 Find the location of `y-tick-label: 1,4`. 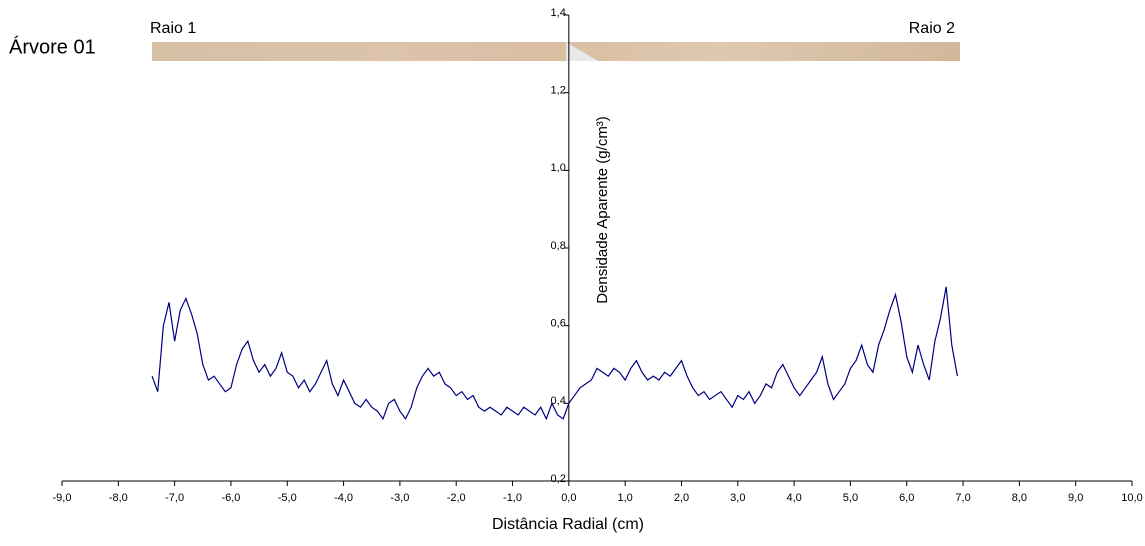

y-tick-label: 1,4 is located at coordinates (558, 13).